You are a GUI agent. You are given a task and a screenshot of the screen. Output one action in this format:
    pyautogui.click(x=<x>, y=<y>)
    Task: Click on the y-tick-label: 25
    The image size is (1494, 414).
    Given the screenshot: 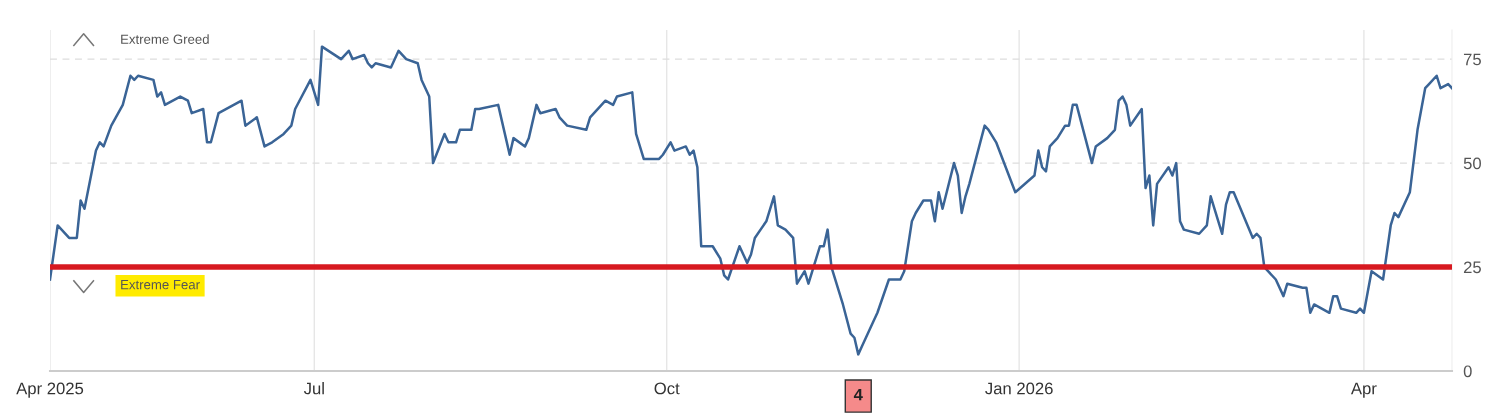 What is the action you would take?
    pyautogui.click(x=1472, y=267)
    